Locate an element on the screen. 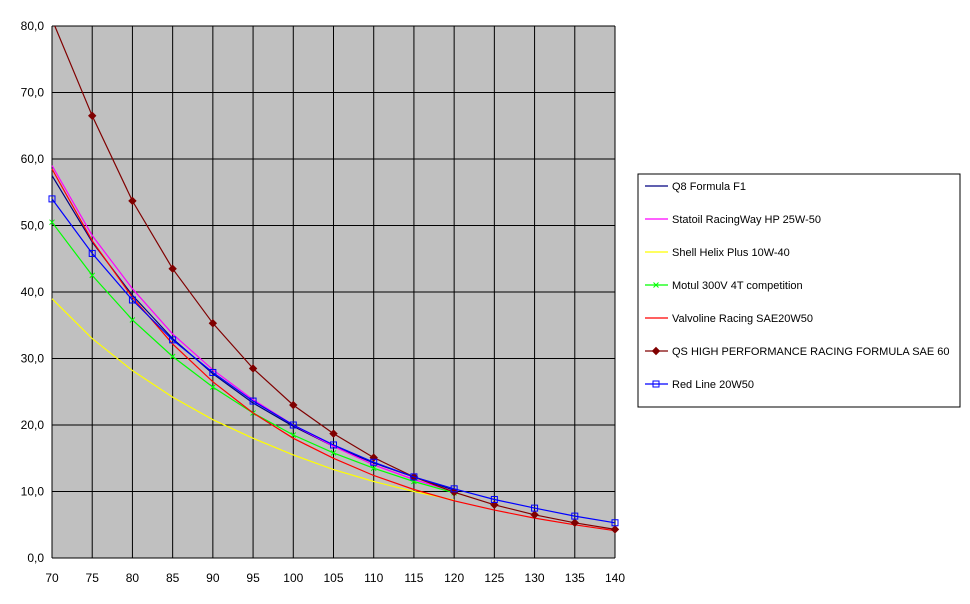  x-tick-label: 75 is located at coordinates (93, 578).